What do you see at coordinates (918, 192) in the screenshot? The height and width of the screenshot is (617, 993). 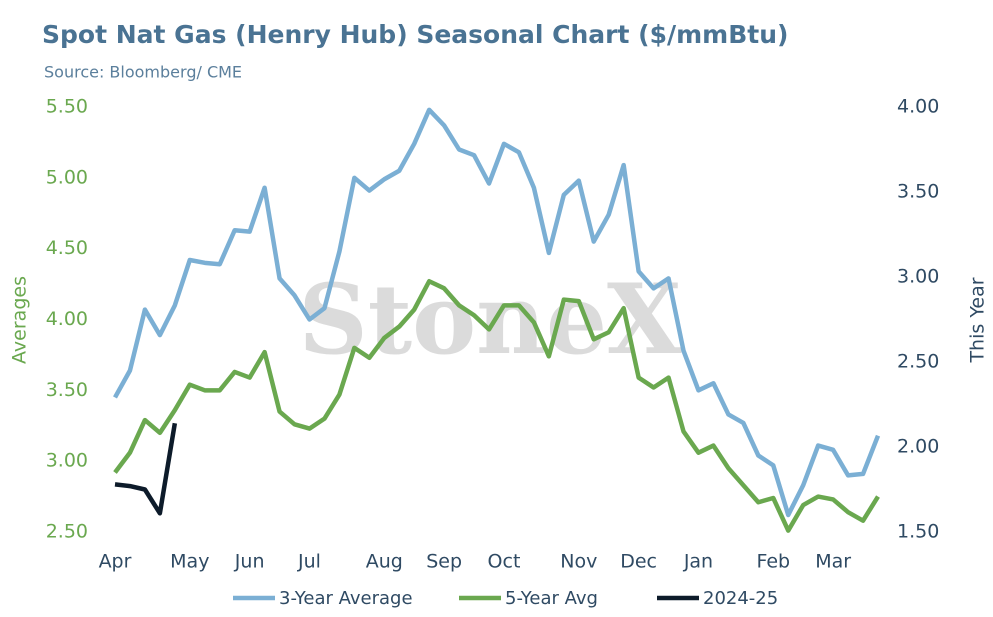 I see `y2-tick-label: 3.50` at bounding box center [918, 192].